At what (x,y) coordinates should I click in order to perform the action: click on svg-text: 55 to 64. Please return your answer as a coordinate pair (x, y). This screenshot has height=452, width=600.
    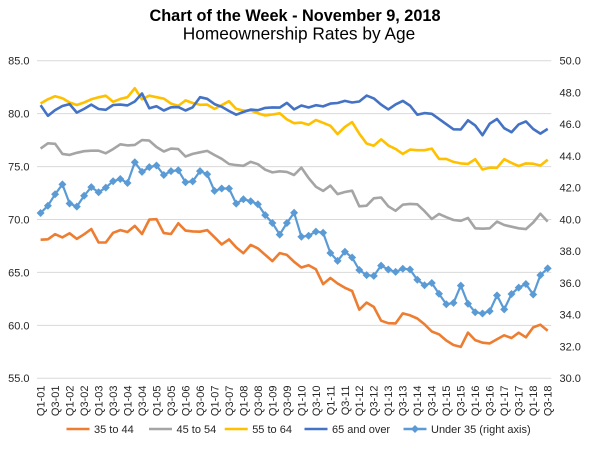
    Looking at the image, I should click on (272, 430).